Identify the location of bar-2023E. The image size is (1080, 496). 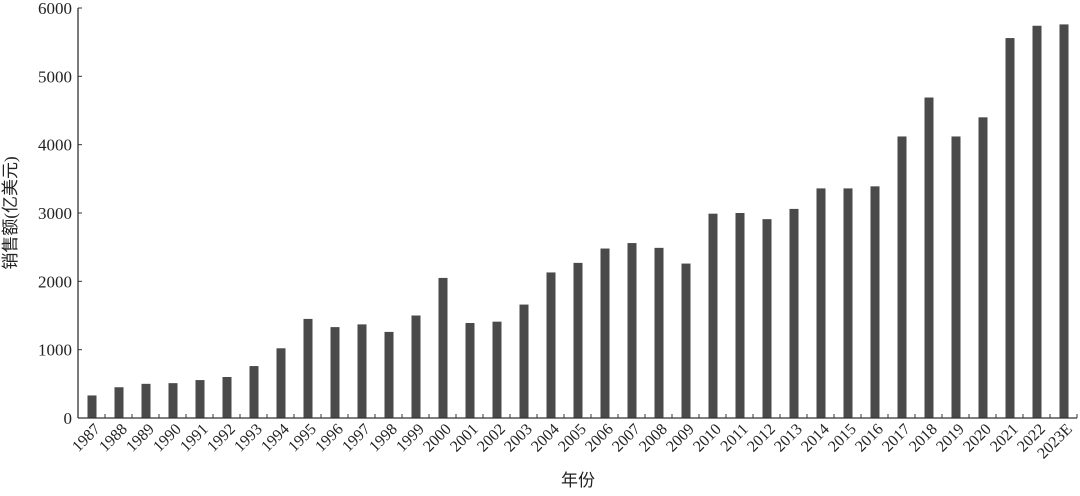
(1064, 221).